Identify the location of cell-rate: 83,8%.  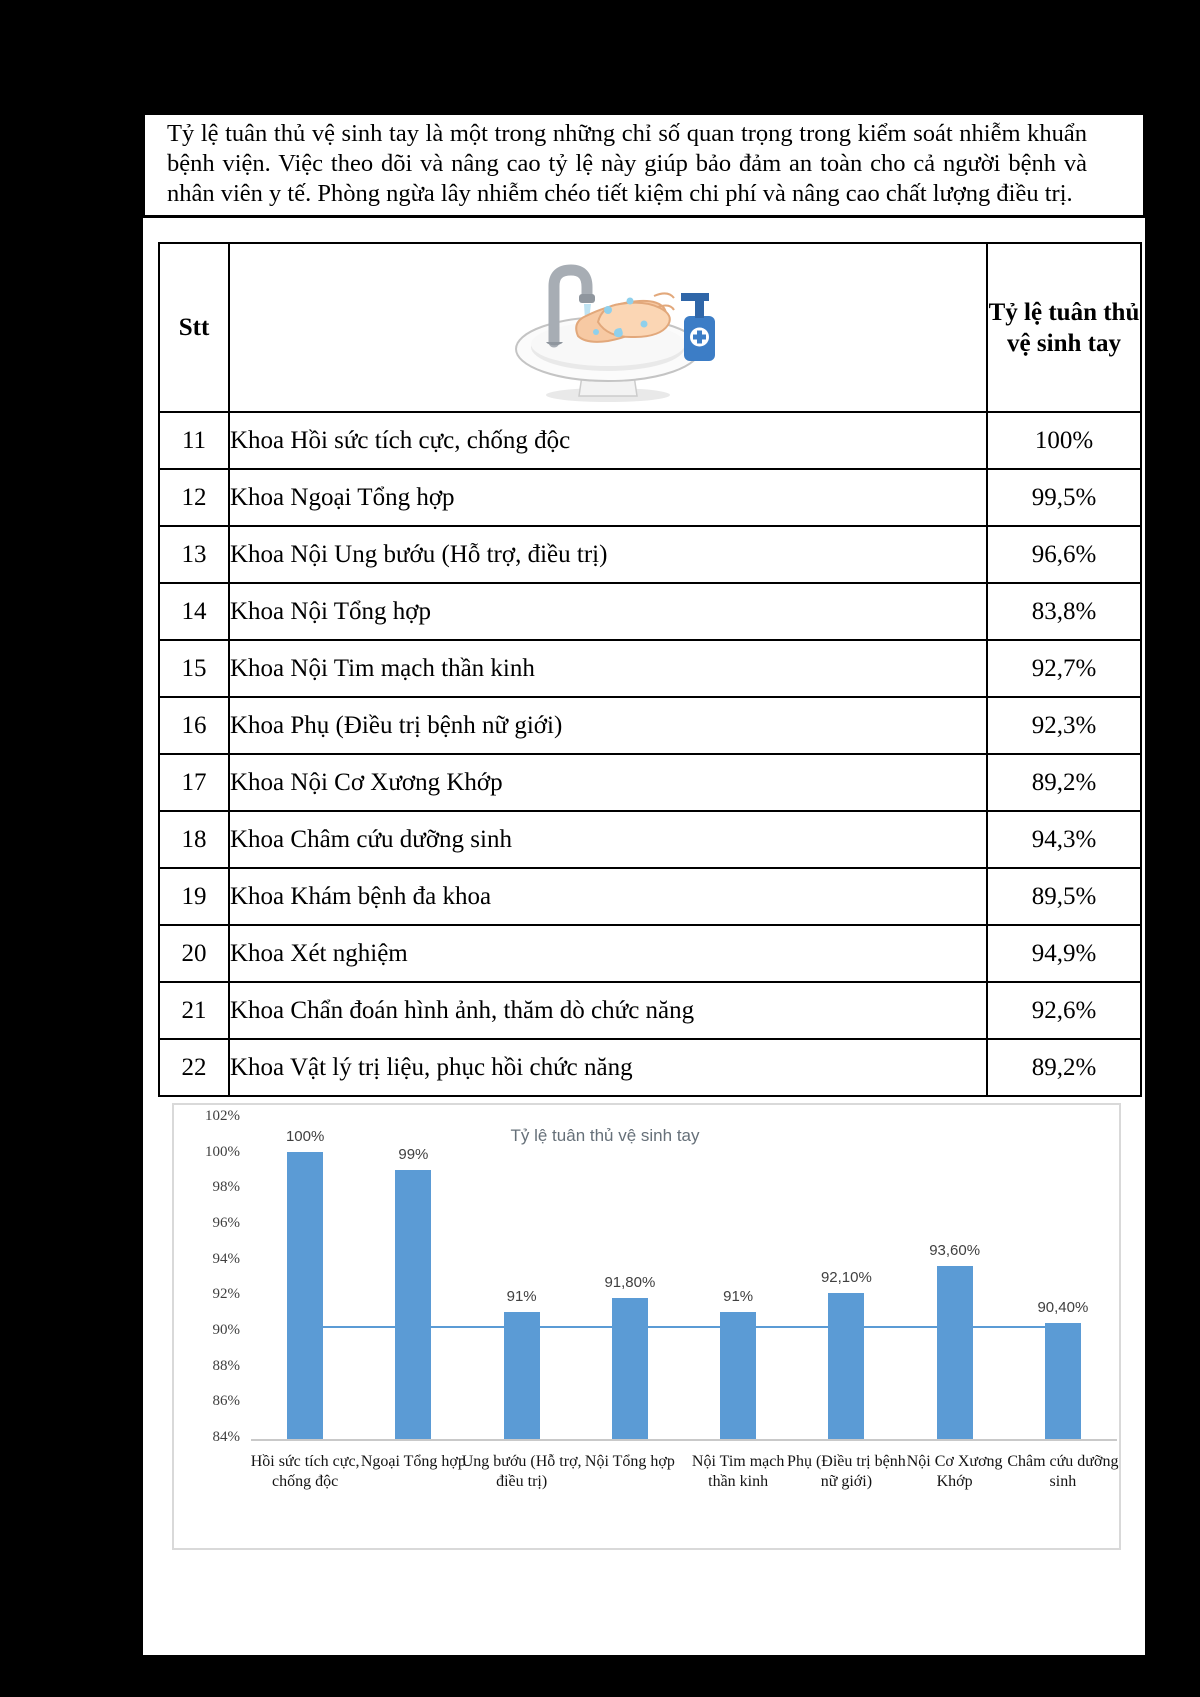
(1064, 611).